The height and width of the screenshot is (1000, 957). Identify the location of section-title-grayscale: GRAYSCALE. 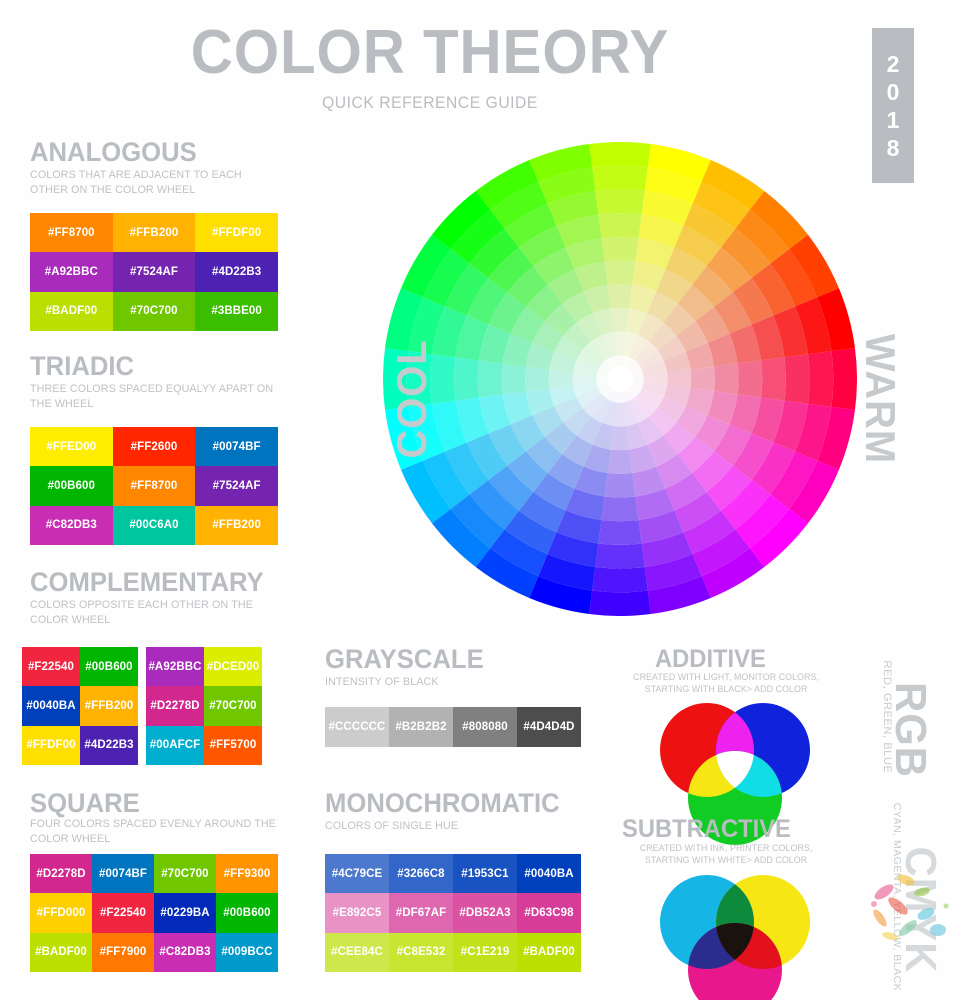
(404, 659).